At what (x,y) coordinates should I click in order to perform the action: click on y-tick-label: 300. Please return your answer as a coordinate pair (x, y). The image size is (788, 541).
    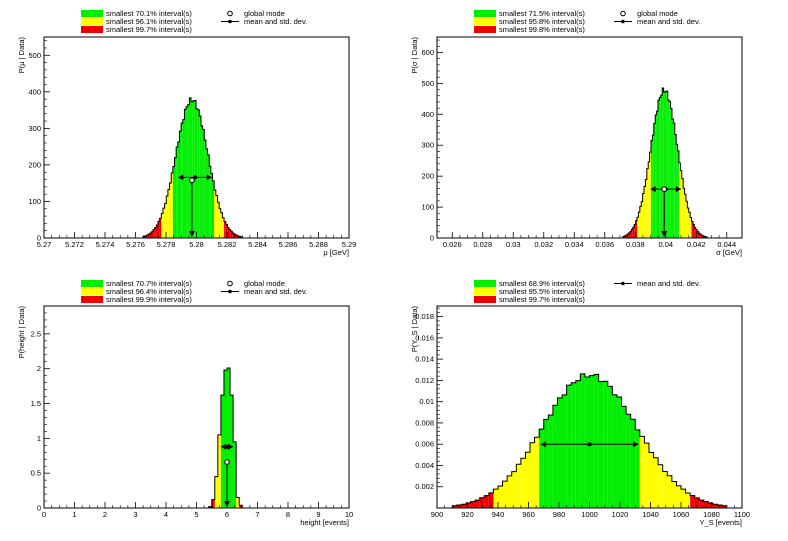
    Looking at the image, I should click on (34, 128).